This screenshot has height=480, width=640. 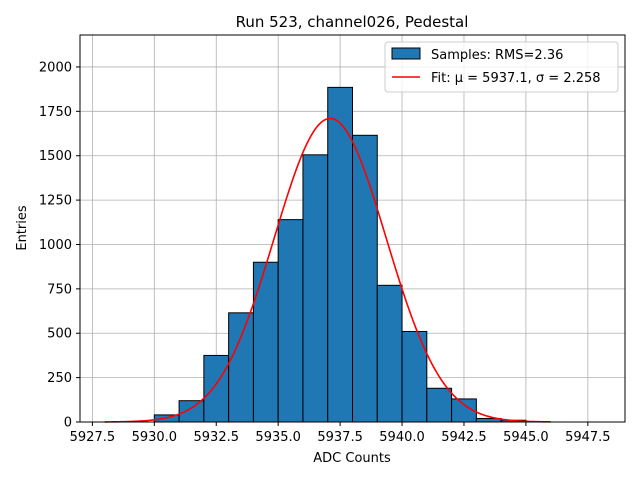 I want to click on x-tick-label-8: 5947.5, so click(x=588, y=437).